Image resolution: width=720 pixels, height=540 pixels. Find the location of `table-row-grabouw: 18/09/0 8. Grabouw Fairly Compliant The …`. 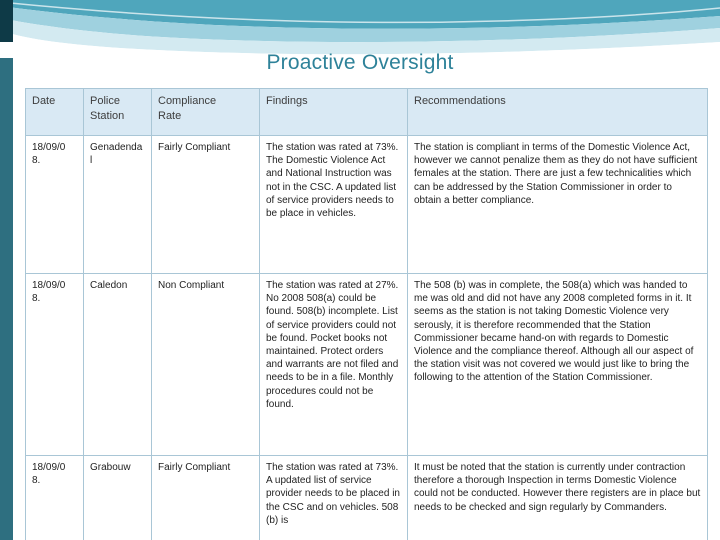

table-row-grabouw: 18/09/0 8. Grabouw Fairly Compliant The … is located at coordinates (366, 497).